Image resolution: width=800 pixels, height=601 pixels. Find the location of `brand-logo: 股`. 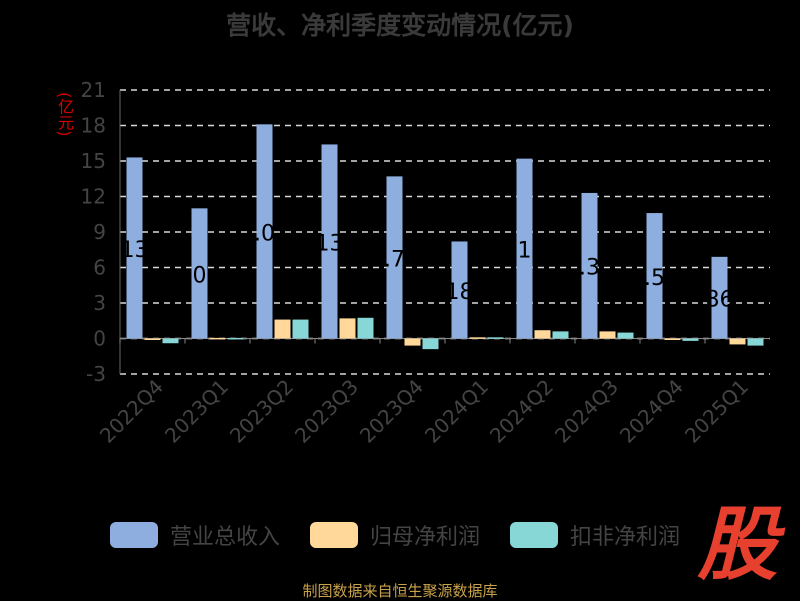

brand-logo: 股 is located at coordinates (737, 544).